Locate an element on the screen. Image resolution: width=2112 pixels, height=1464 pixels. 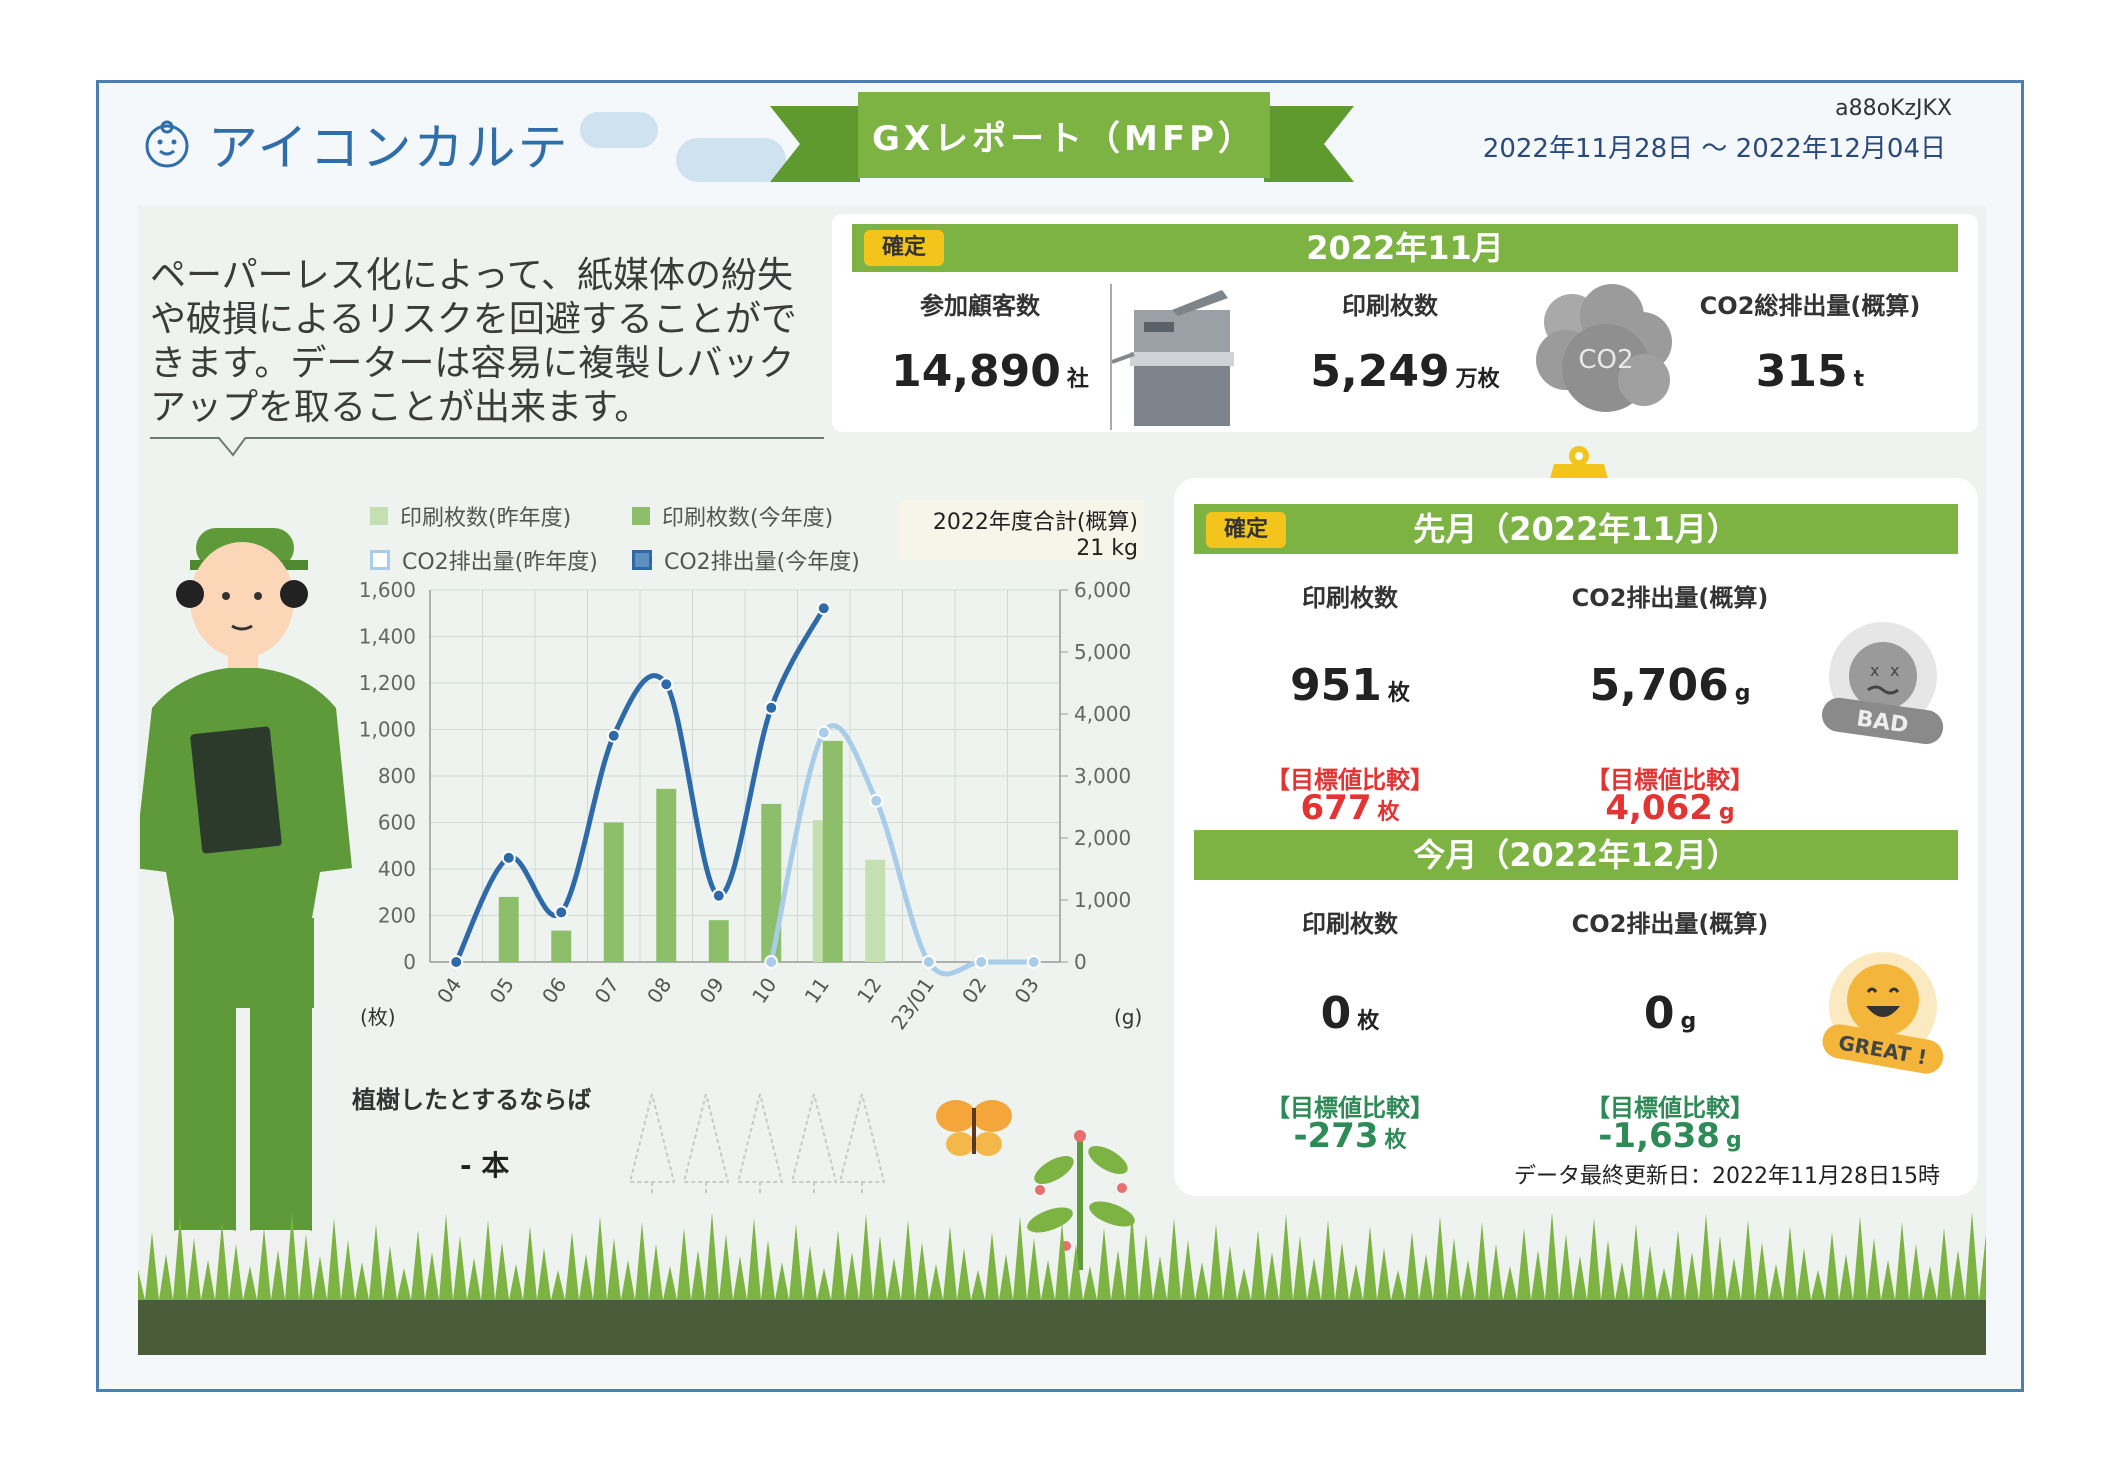
last-prints-number: 951 is located at coordinates (1336, 685).